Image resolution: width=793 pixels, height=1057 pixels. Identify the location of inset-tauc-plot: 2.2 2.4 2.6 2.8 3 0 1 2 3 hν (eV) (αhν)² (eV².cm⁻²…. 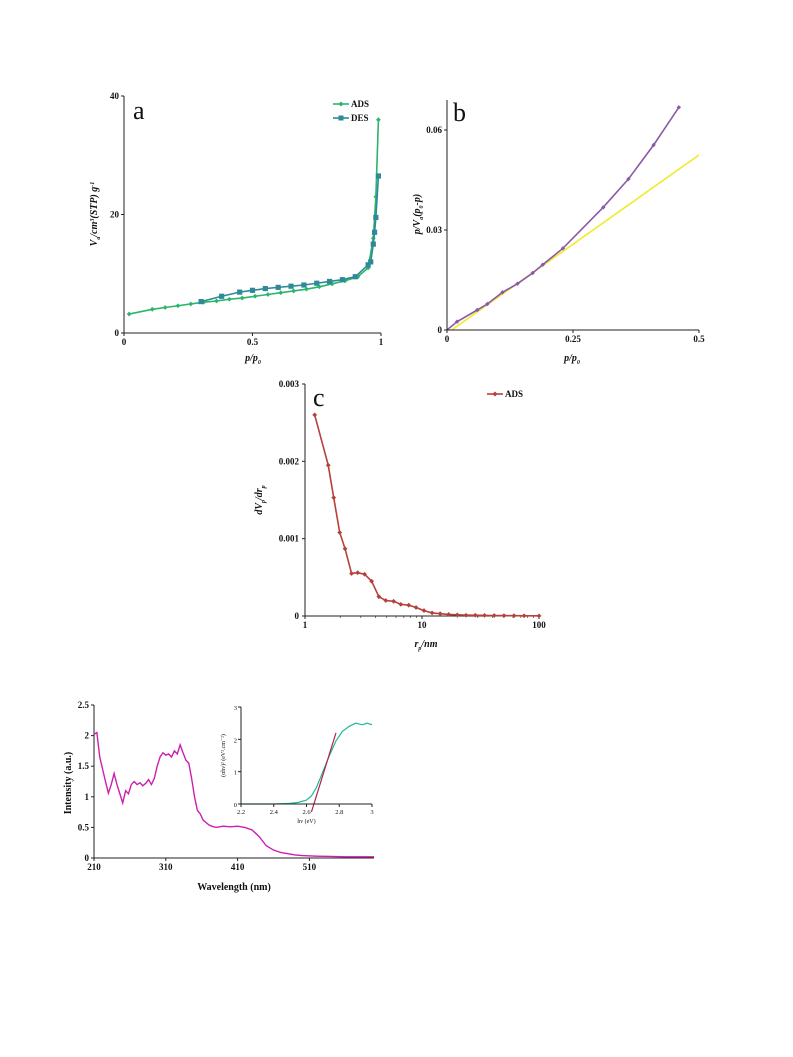
(297, 765).